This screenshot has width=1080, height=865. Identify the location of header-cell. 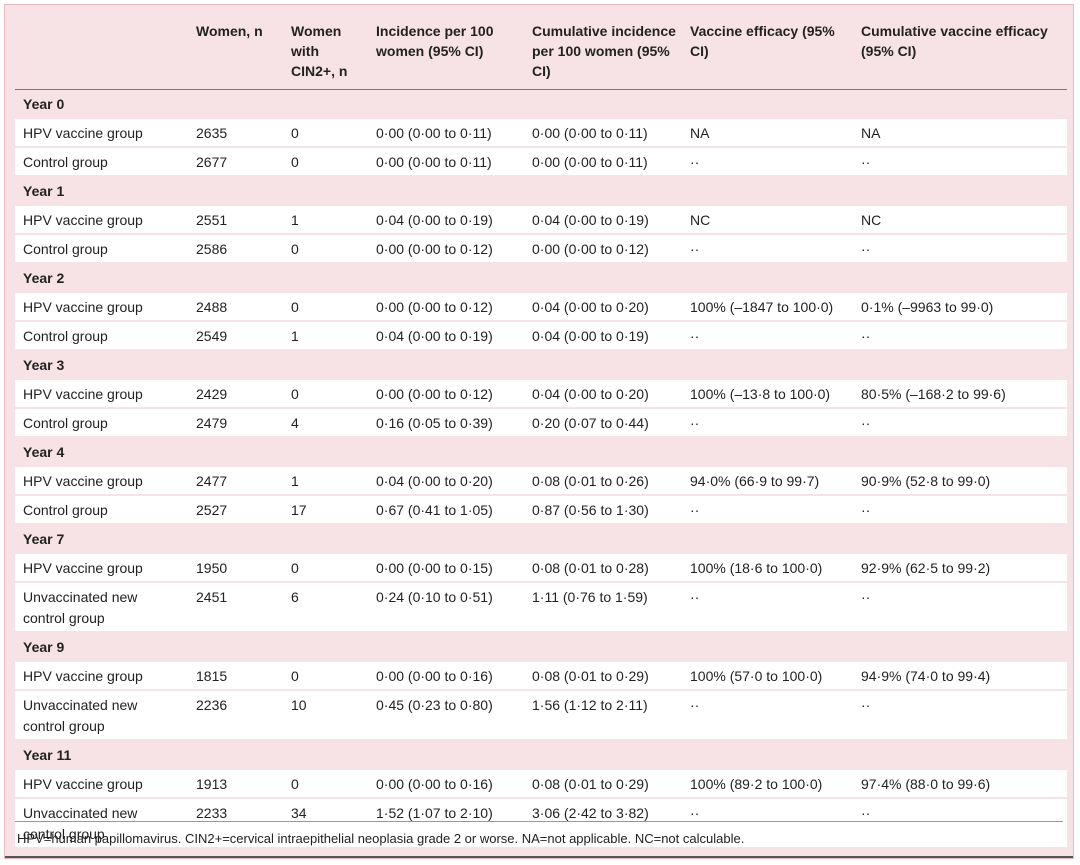
(101, 50).